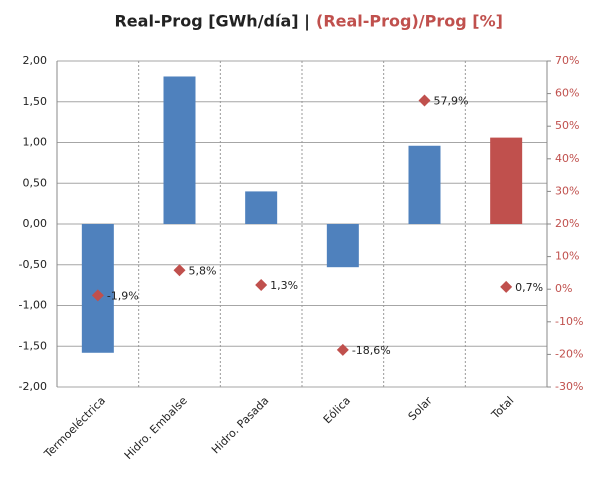 Image resolution: width=603 pixels, height=485 pixels. What do you see at coordinates (567, 158) in the screenshot?
I see `y2-tick-label: 40%` at bounding box center [567, 158].